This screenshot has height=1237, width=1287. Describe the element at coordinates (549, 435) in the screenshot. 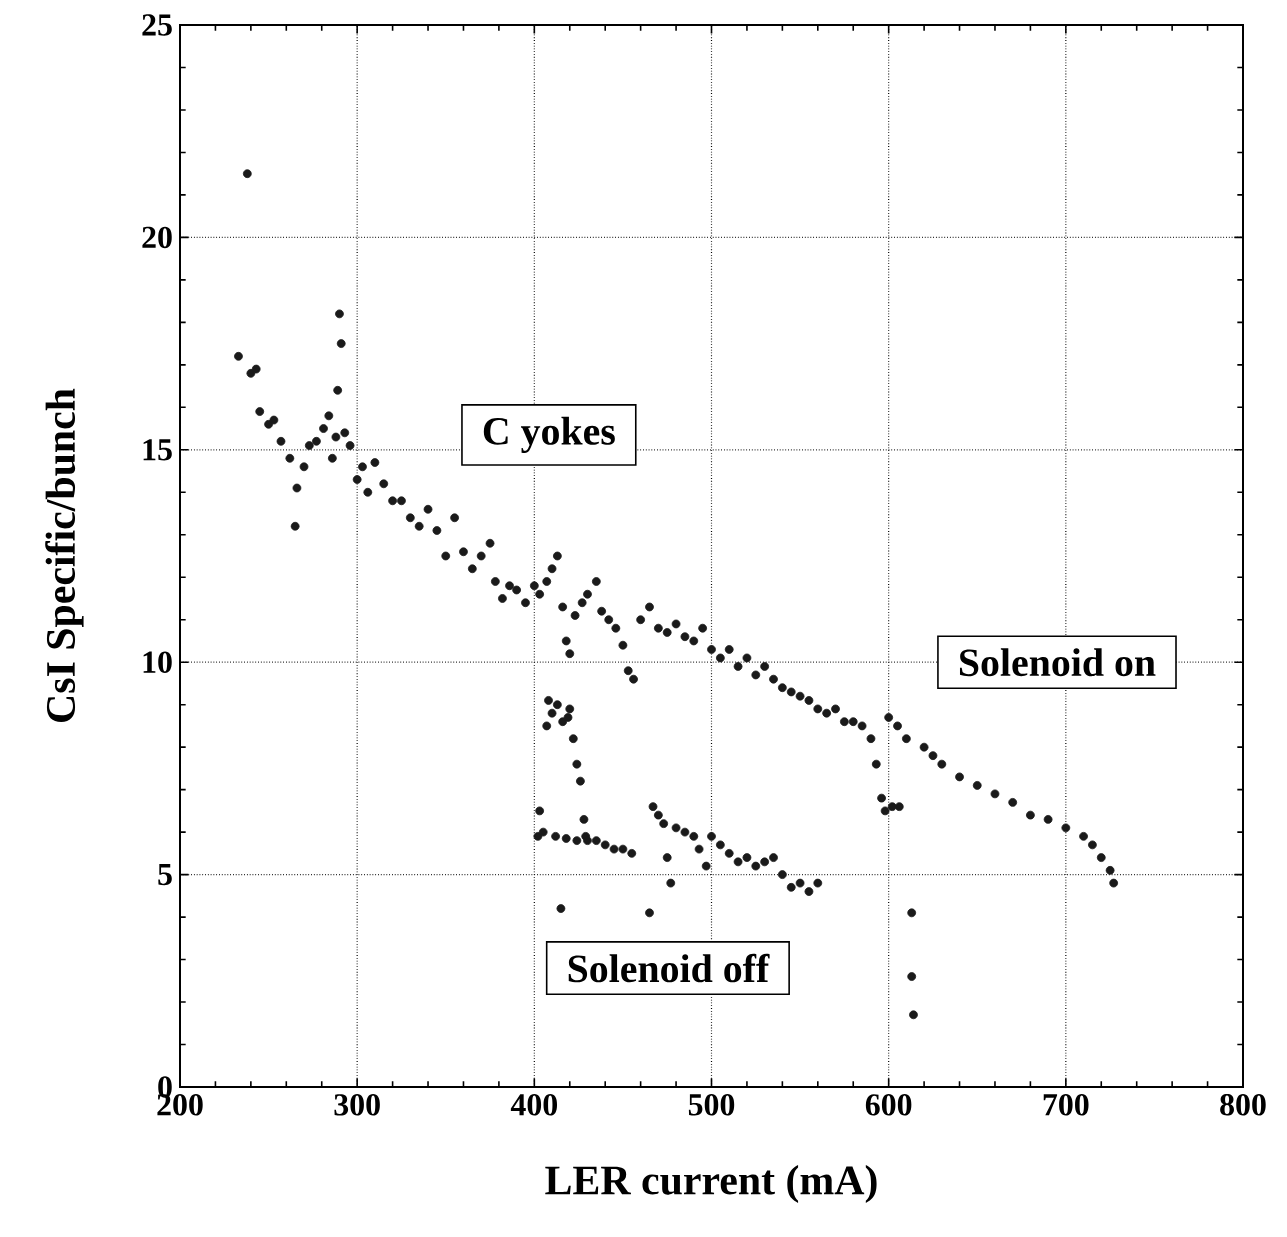

I see `annotation: C yokes` at that location.